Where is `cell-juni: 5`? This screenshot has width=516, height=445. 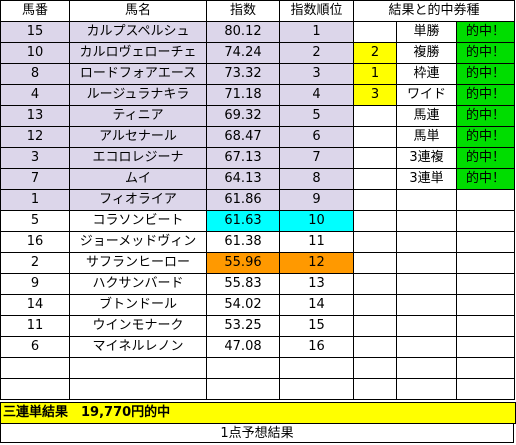 cell-juni: 5 is located at coordinates (316, 116).